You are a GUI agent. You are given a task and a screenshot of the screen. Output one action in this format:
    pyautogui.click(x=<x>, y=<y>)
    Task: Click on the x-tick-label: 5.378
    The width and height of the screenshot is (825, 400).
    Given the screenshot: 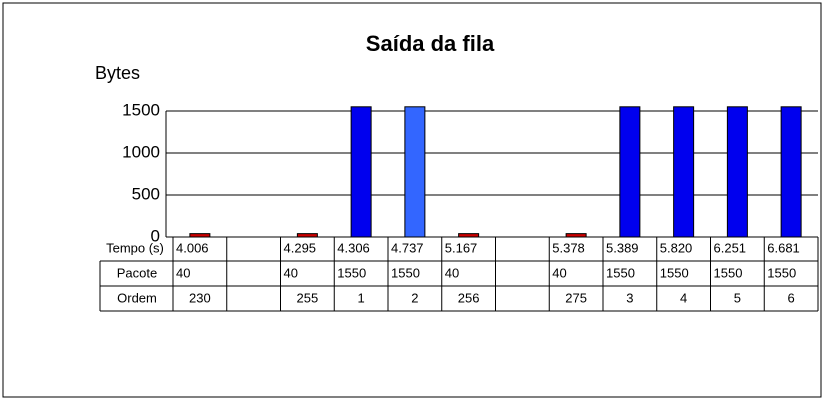 What is the action you would take?
    pyautogui.click(x=568, y=247)
    